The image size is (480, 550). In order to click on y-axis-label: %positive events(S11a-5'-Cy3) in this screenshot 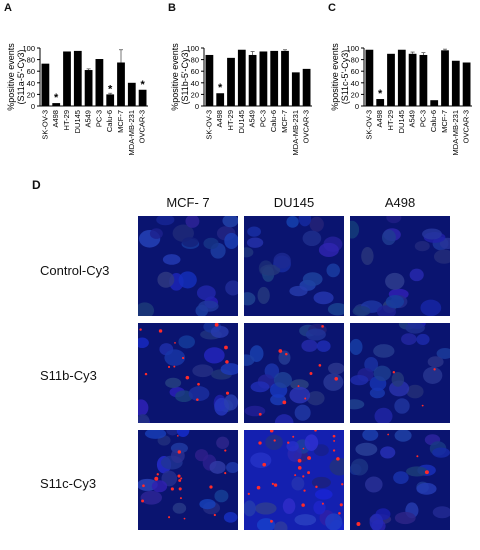, I will do `click(16, 77)`.